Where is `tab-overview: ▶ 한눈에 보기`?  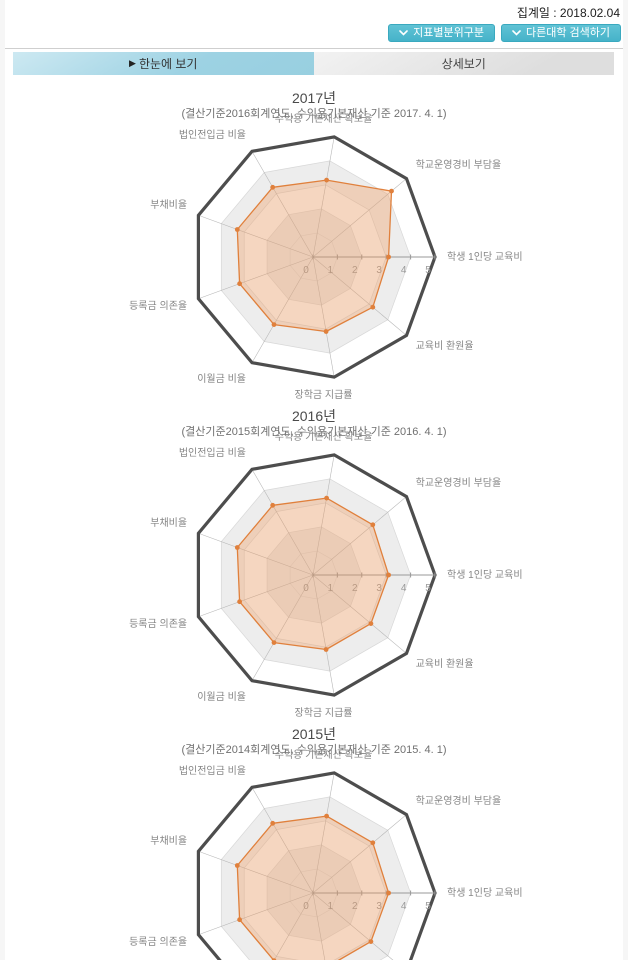
tab-overview: ▶ 한눈에 보기 is located at coordinates (163, 63).